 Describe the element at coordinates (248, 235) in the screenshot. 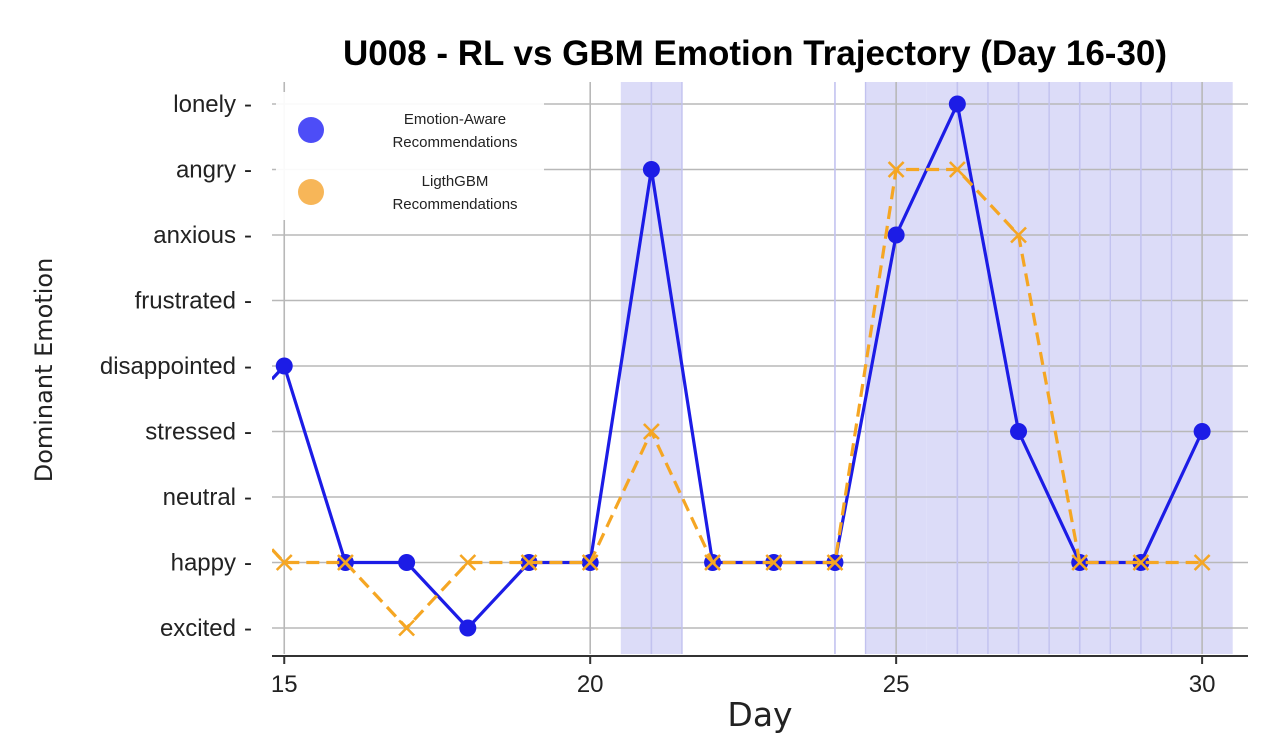

I see `y-tick-mark-anxious: -` at that location.